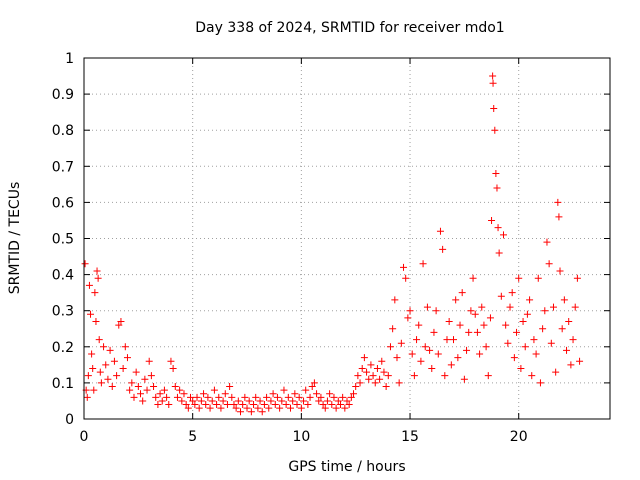 The height and width of the screenshot is (480, 640). I want to click on x-tick-label: 20, so click(519, 437).